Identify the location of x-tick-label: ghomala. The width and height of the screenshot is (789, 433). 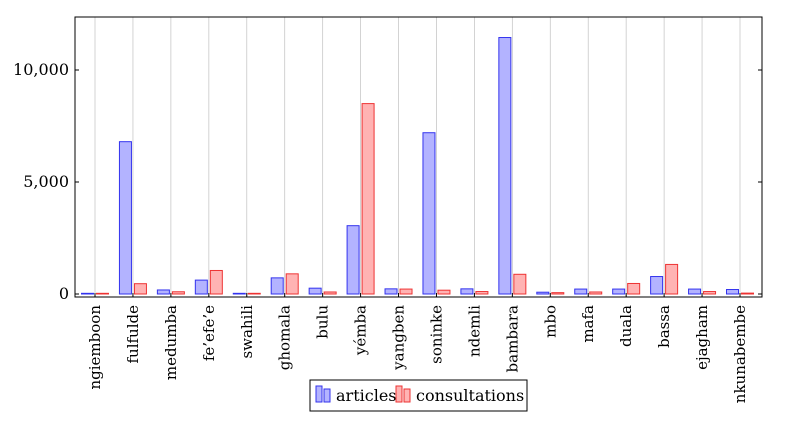
(285, 337).